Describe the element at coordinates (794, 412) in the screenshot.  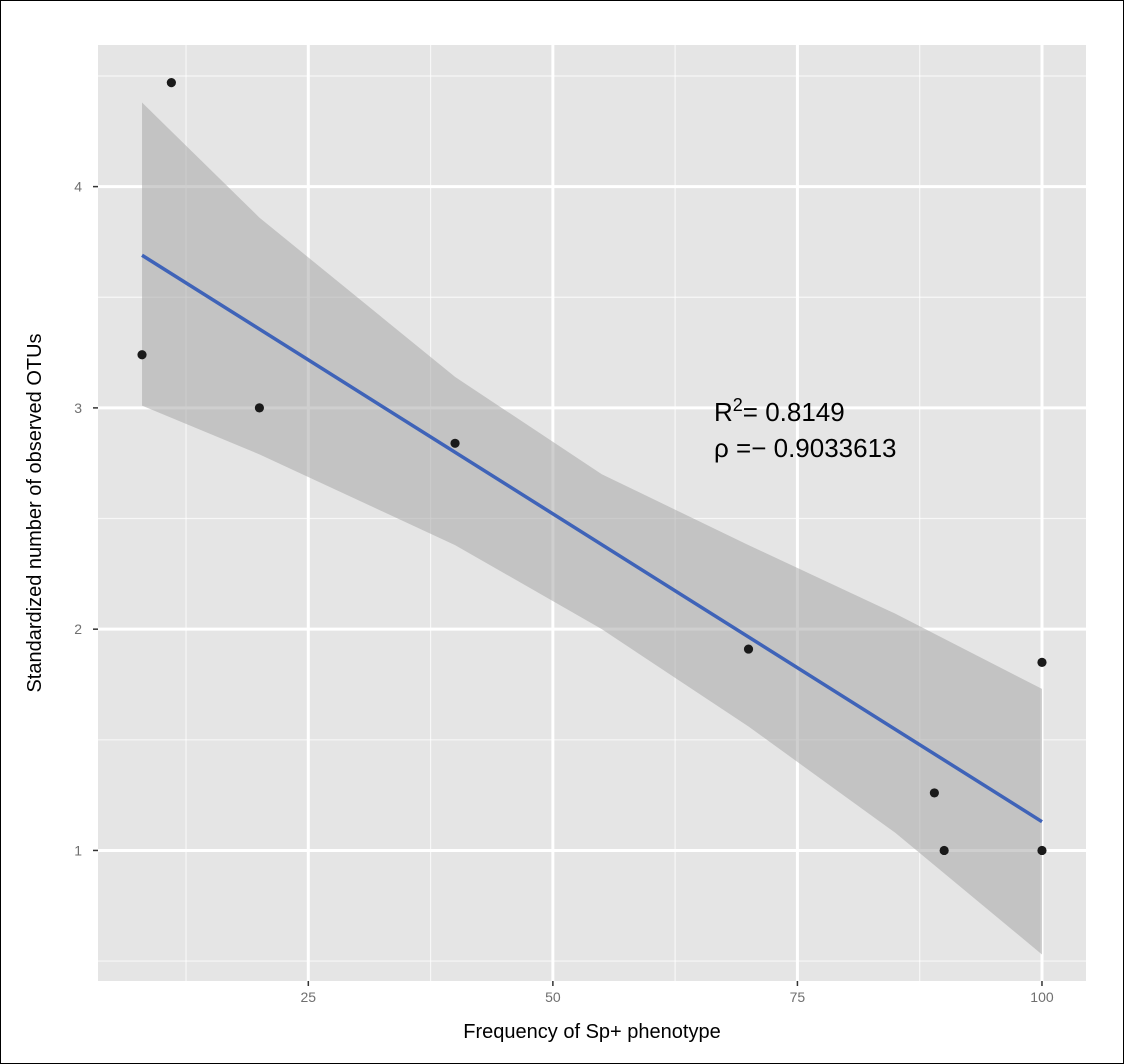
I see `r-squared-value: = 0.8149` at that location.